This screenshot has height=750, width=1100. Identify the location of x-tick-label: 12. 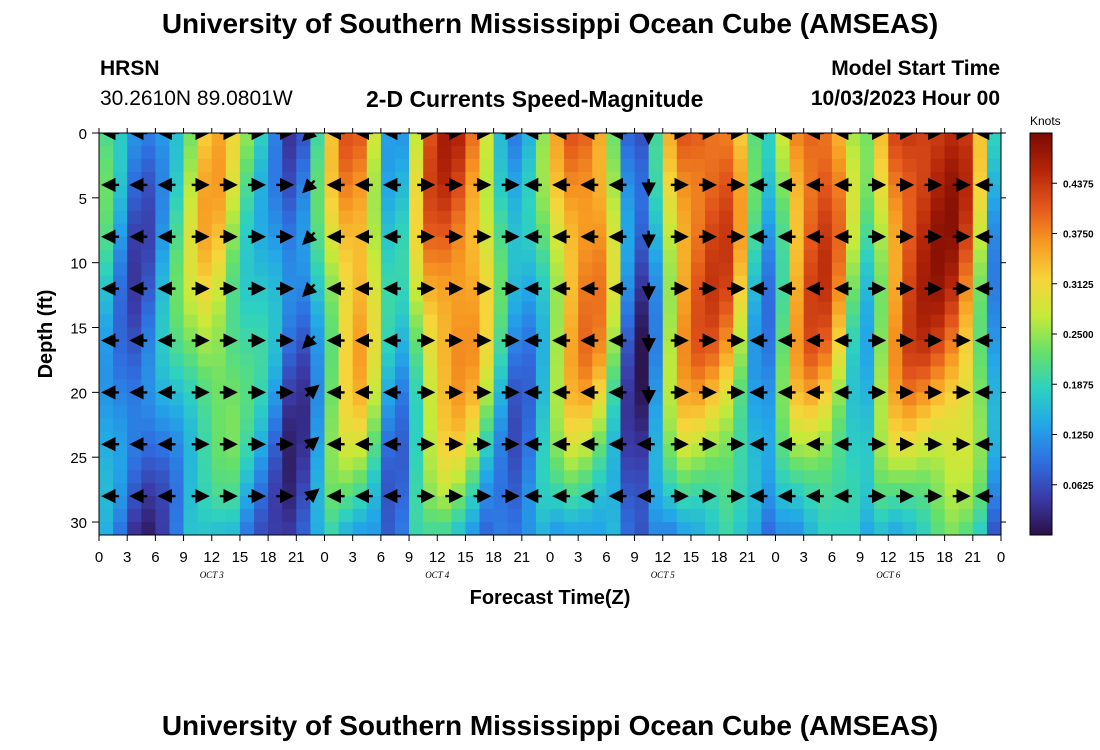
(211, 557).